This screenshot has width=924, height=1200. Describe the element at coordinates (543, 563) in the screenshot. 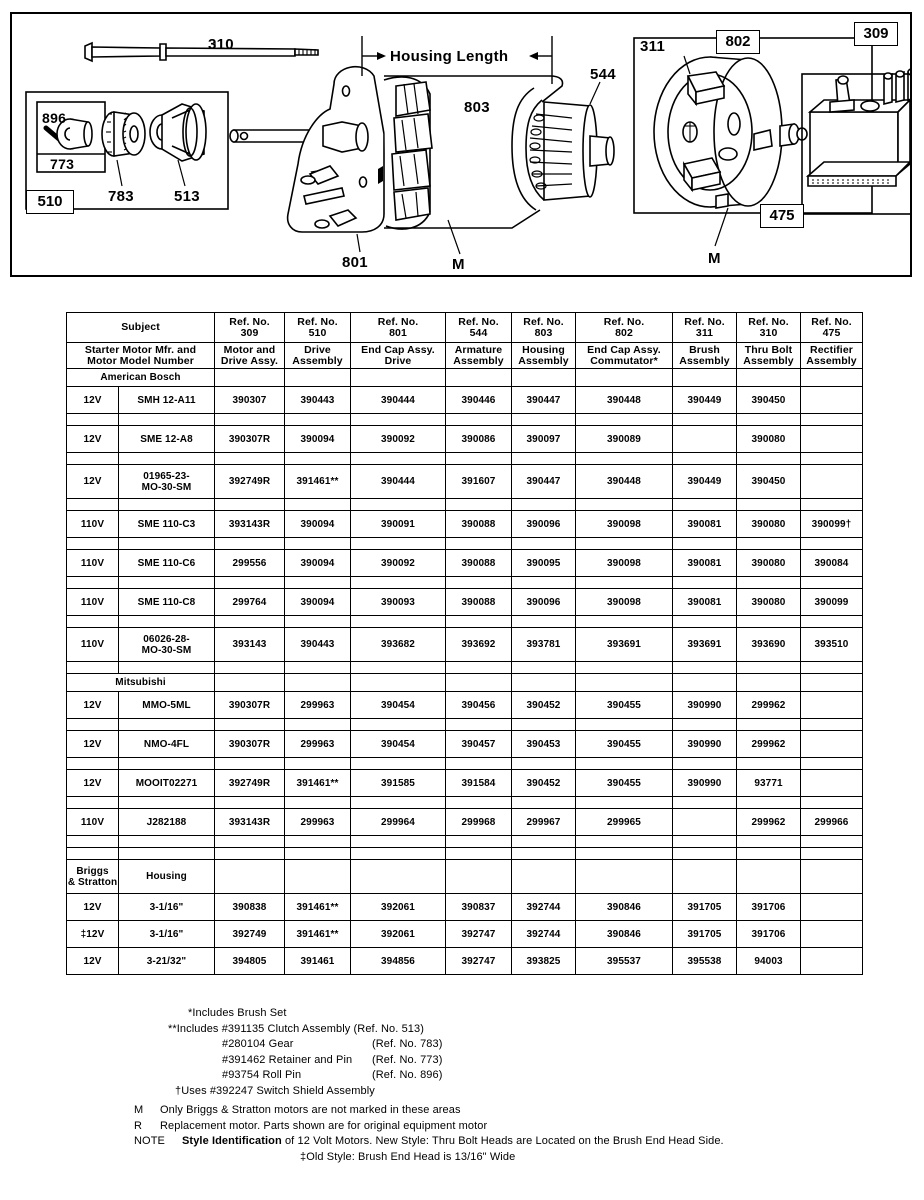

I see `cell-part-number: 390095` at that location.